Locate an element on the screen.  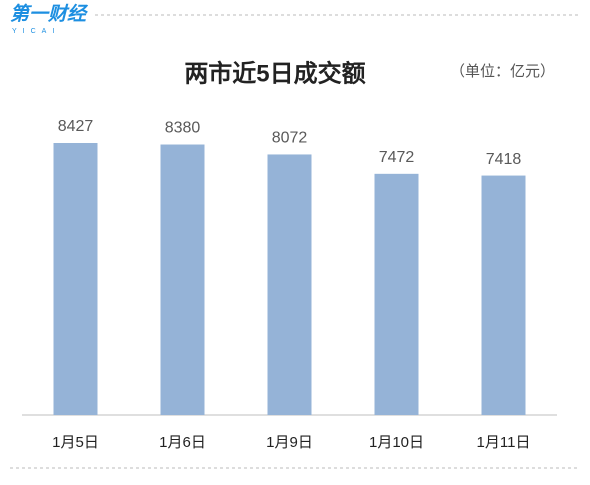
x-tick-label: 1月5日 is located at coordinates (75, 442).